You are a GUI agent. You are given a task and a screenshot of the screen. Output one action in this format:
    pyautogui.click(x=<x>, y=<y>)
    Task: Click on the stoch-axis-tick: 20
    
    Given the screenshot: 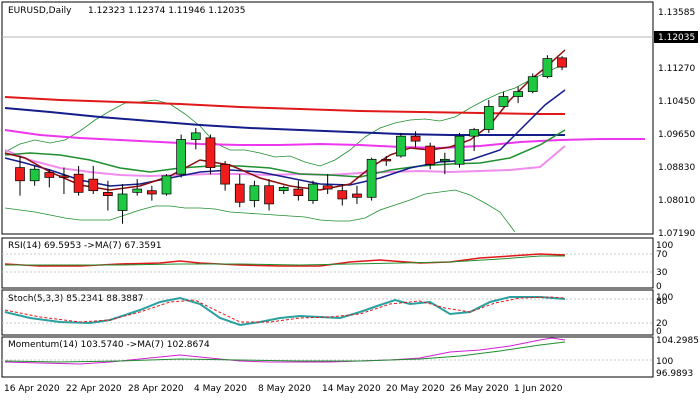 What is the action you would take?
    pyautogui.click(x=662, y=324)
    